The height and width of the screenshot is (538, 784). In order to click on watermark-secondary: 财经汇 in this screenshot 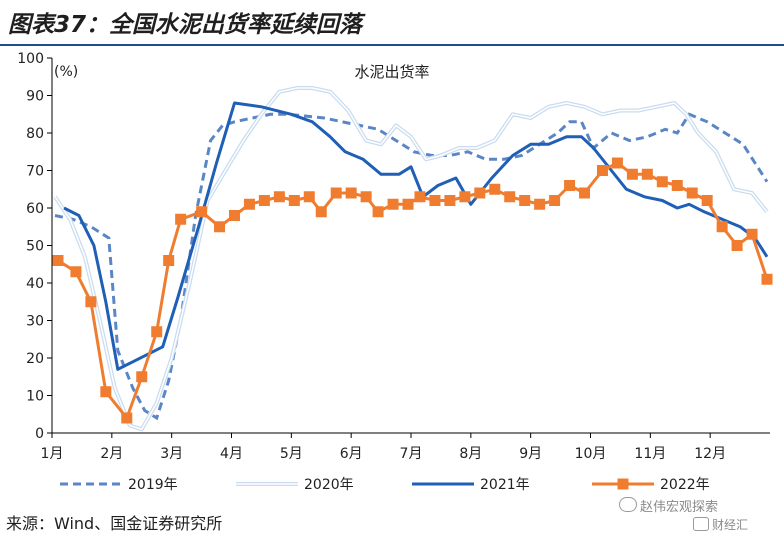, I will do `click(730, 525)`.